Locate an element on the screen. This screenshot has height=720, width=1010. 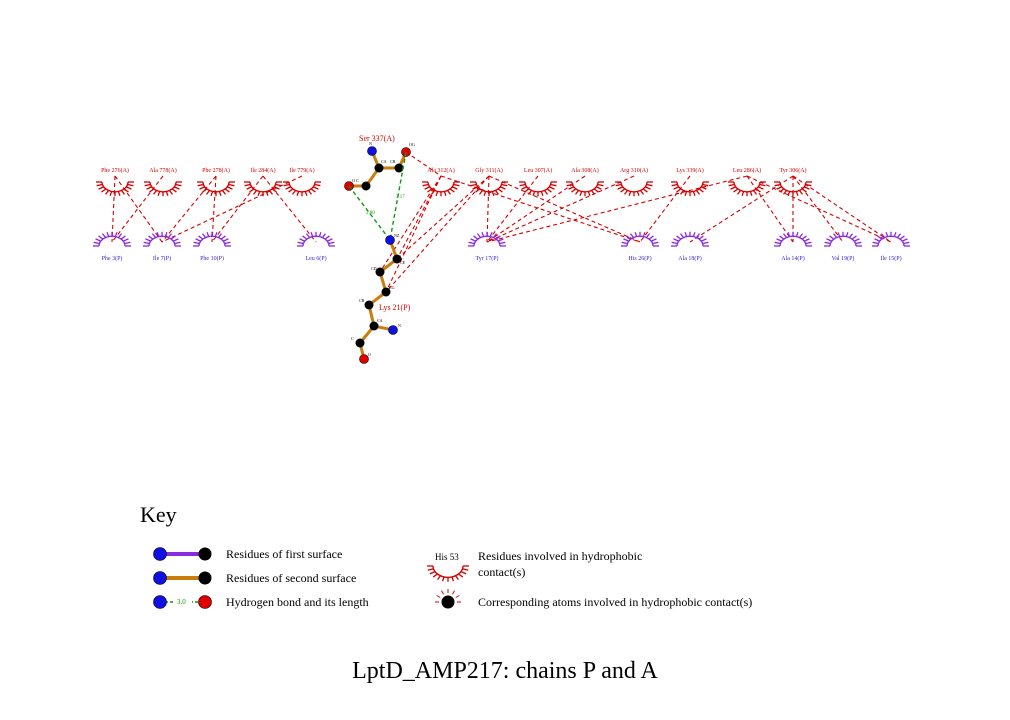
residue-p-9: Ile 15(P) is located at coordinates (891, 246).